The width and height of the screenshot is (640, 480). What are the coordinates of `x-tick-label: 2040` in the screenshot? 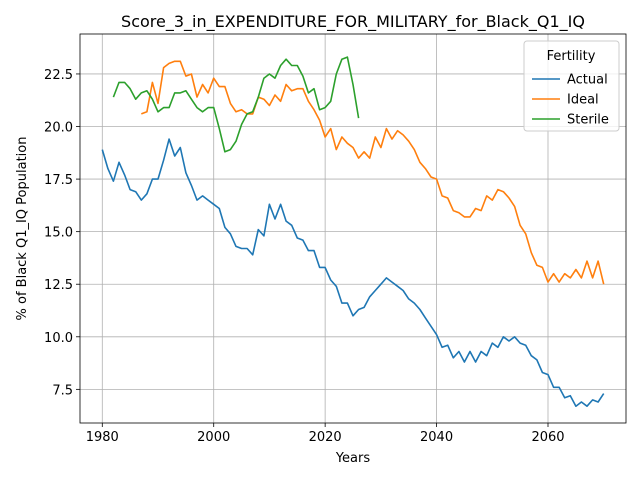 It's located at (436, 437).